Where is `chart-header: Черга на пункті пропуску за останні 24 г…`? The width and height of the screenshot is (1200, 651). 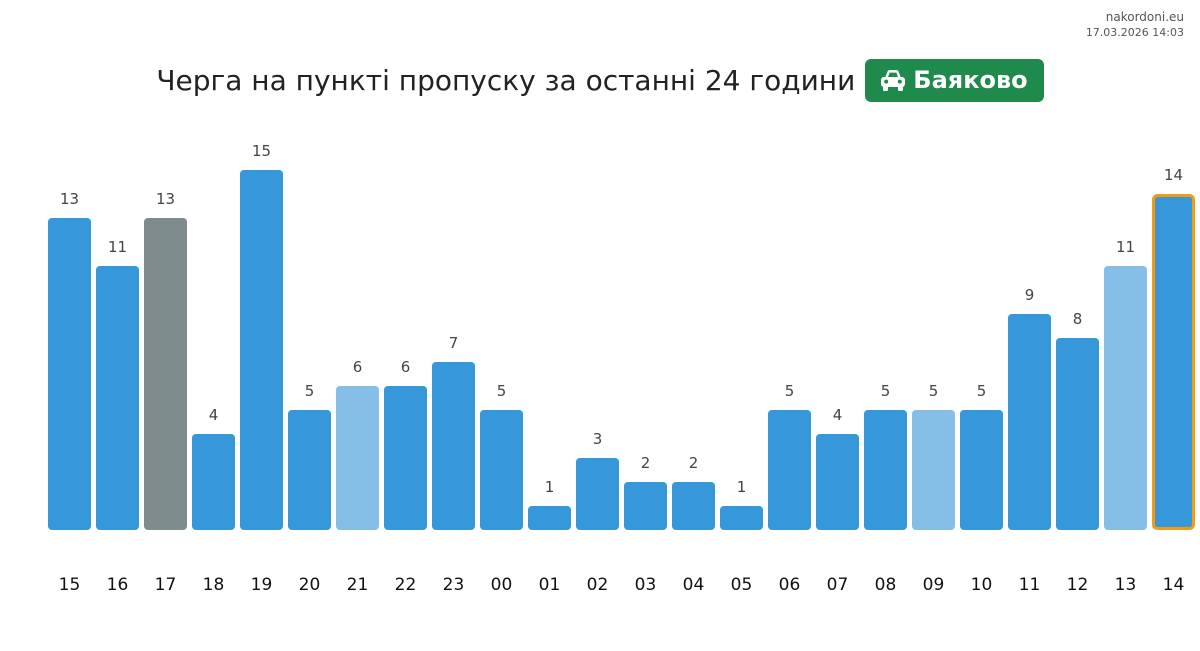 chart-header: Черга на пункті пропуску за останні 24 г… is located at coordinates (600, 80).